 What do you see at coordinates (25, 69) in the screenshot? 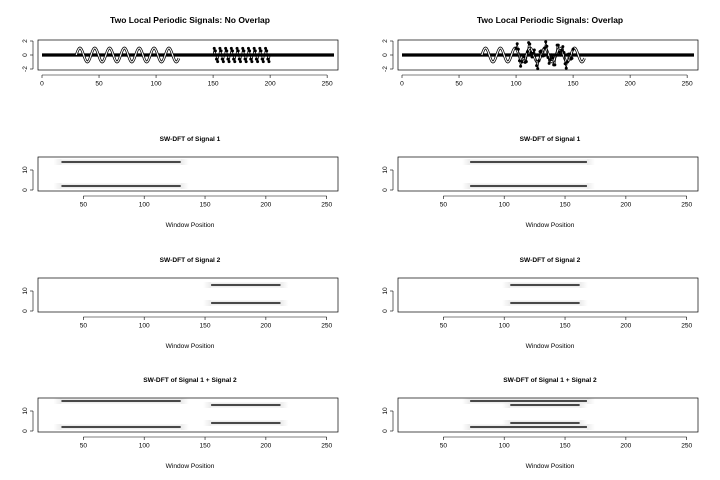
I see `y-tick-label: -2` at bounding box center [25, 69].